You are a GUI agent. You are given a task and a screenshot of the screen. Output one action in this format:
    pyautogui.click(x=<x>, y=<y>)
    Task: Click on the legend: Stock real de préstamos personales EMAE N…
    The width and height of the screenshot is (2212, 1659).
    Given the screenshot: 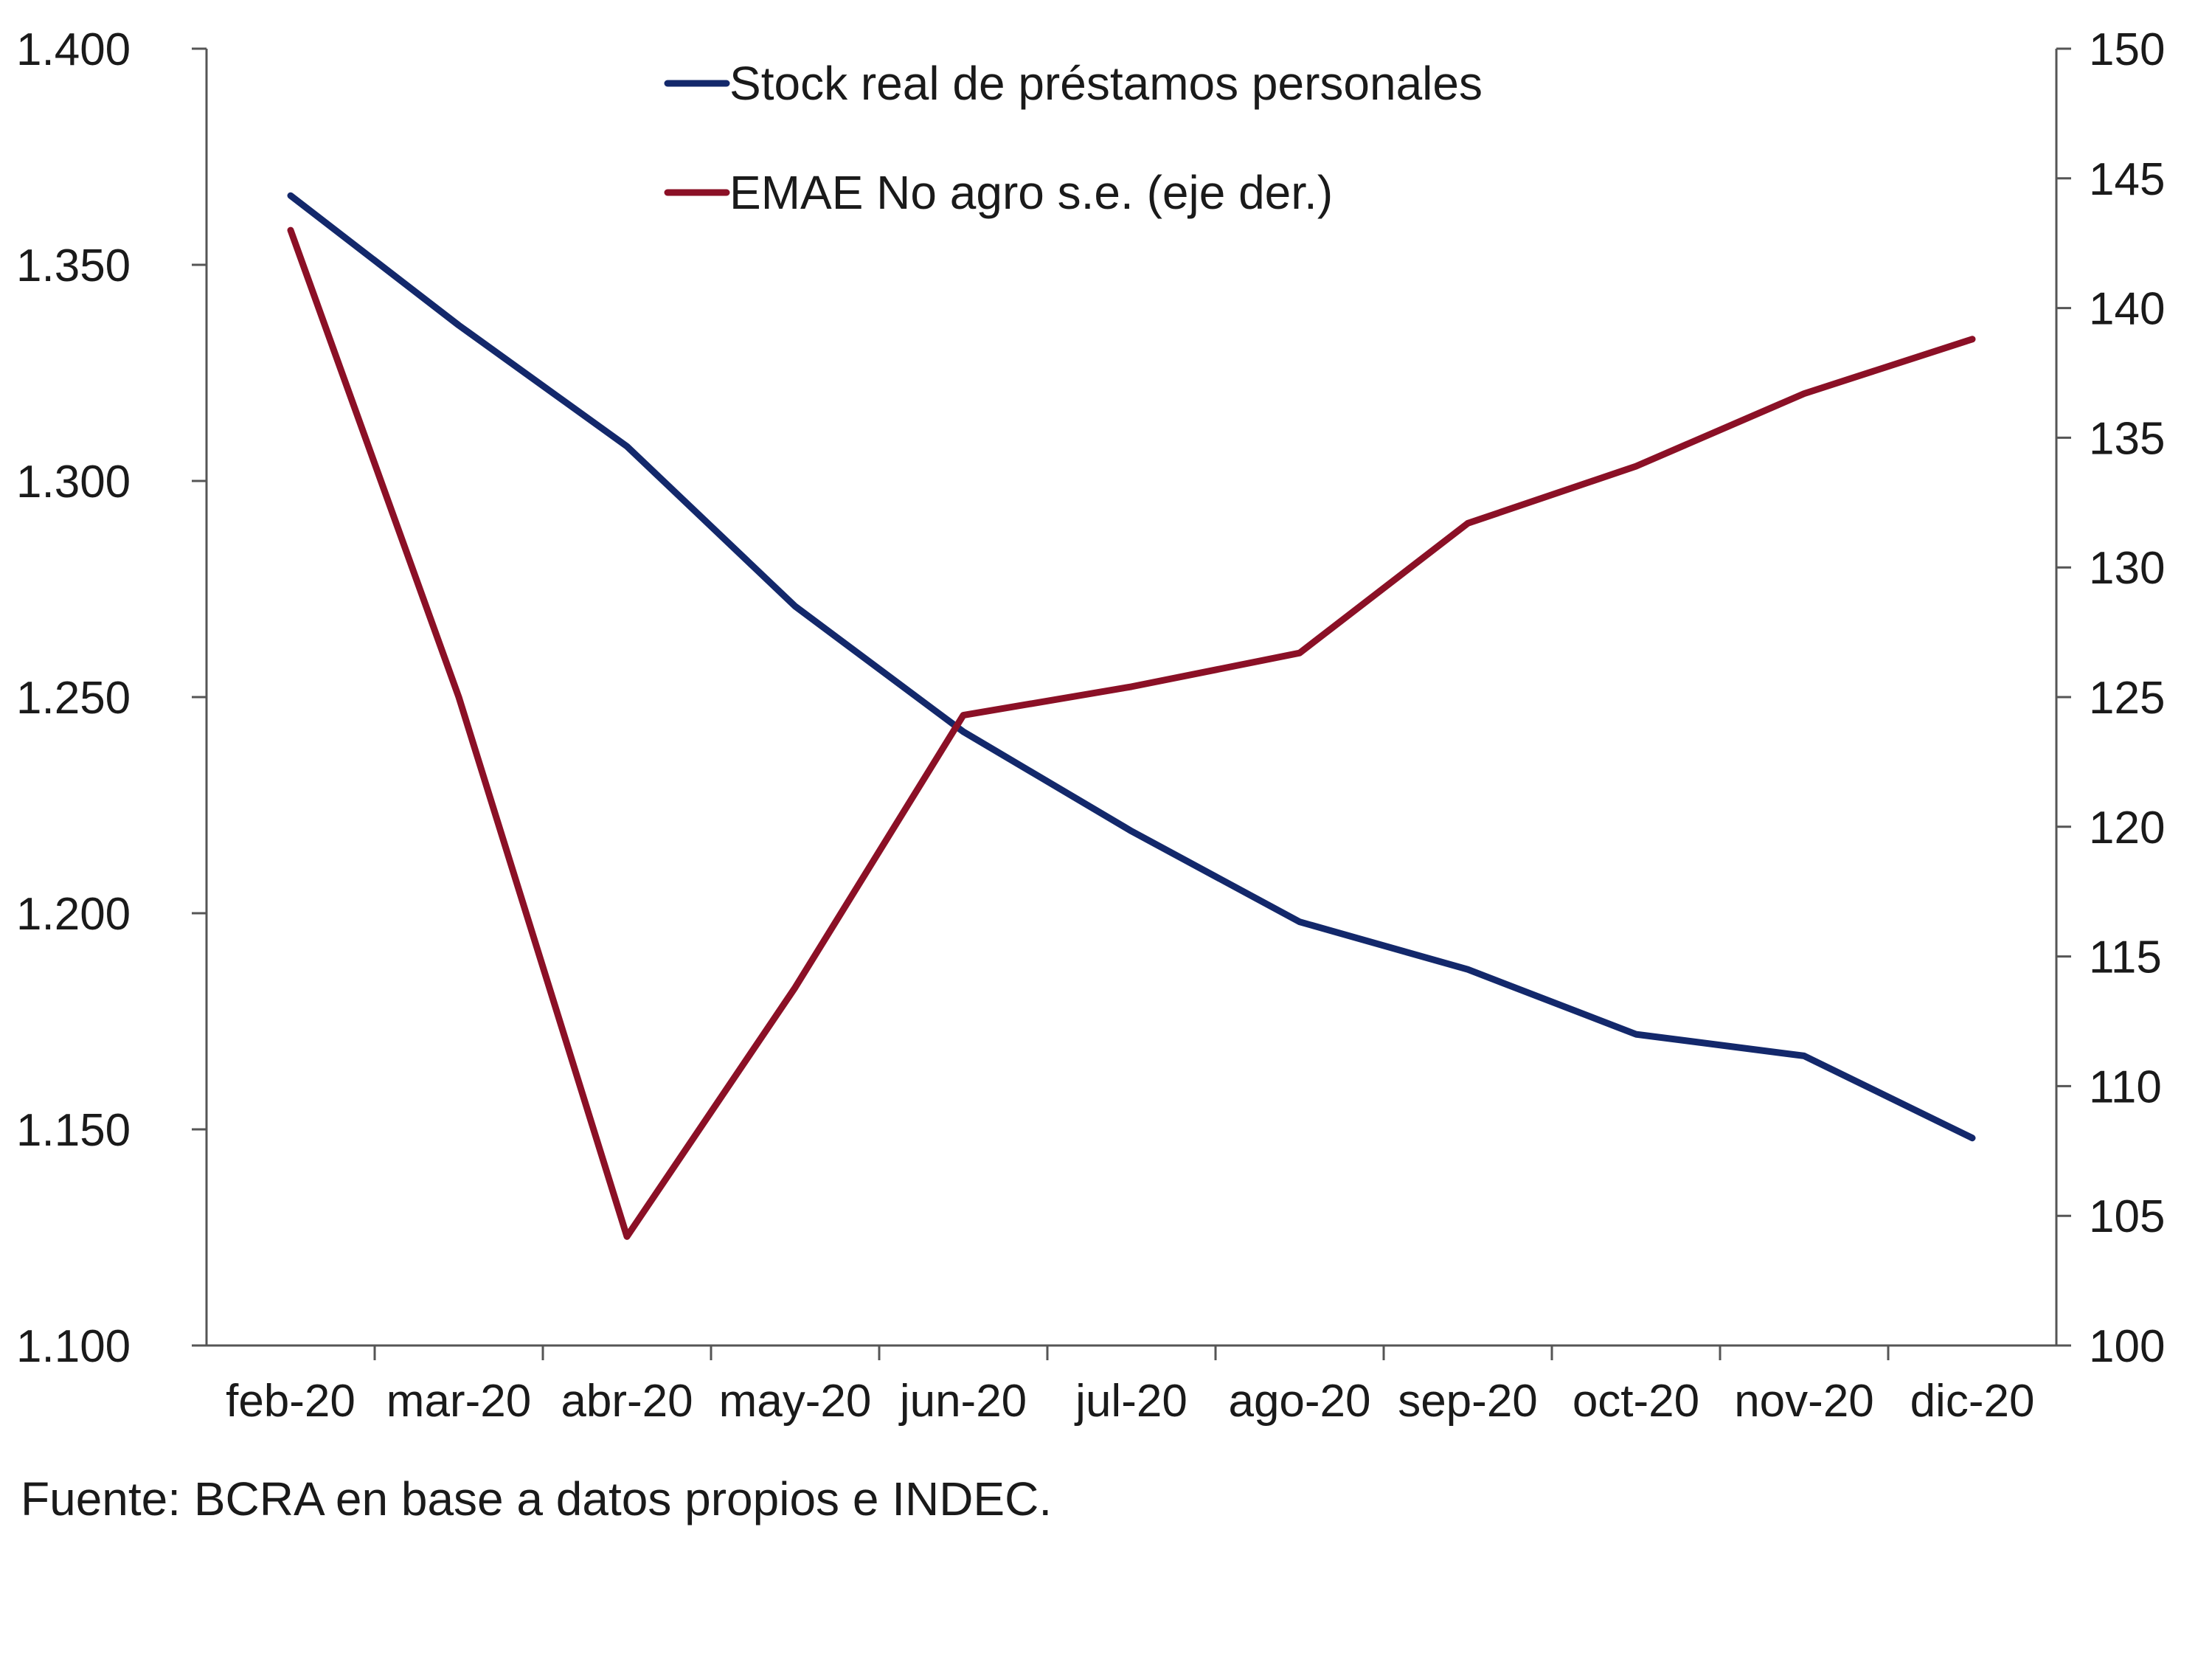 What is the action you would take?
    pyautogui.click(x=1074, y=138)
    